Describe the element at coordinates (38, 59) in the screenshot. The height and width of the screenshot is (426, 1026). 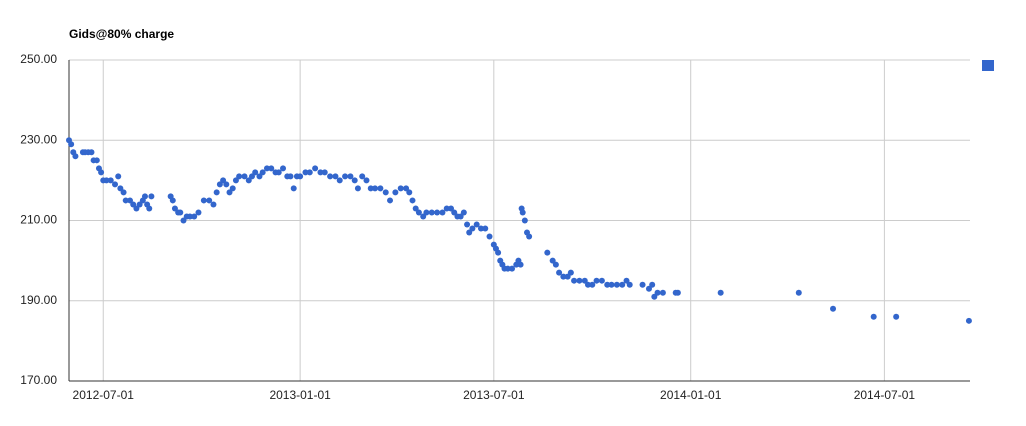
I see `y-tick-label: 250.00` at that location.